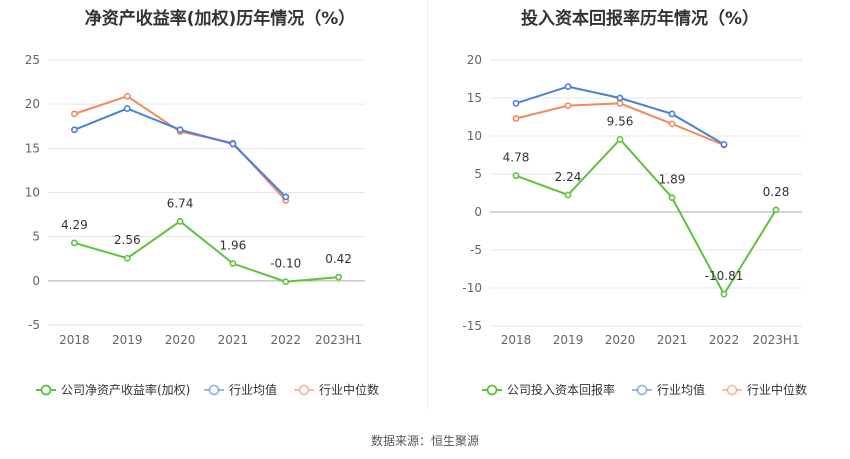 The height and width of the screenshot is (459, 850). What do you see at coordinates (472, 326) in the screenshot?
I see `roic-y-tick-label: -15` at bounding box center [472, 326].